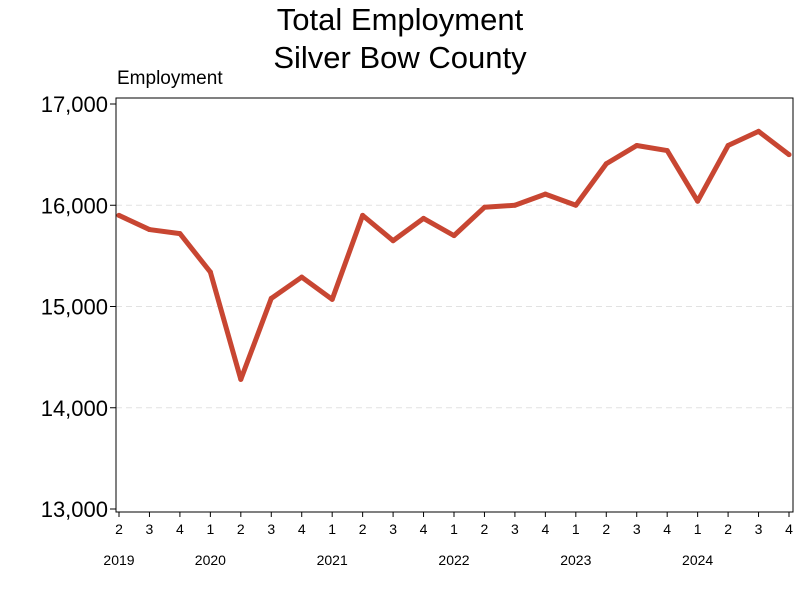 Image resolution: width=800 pixels, height=600 pixels. I want to click on x-year-label: 2022, so click(453, 560).